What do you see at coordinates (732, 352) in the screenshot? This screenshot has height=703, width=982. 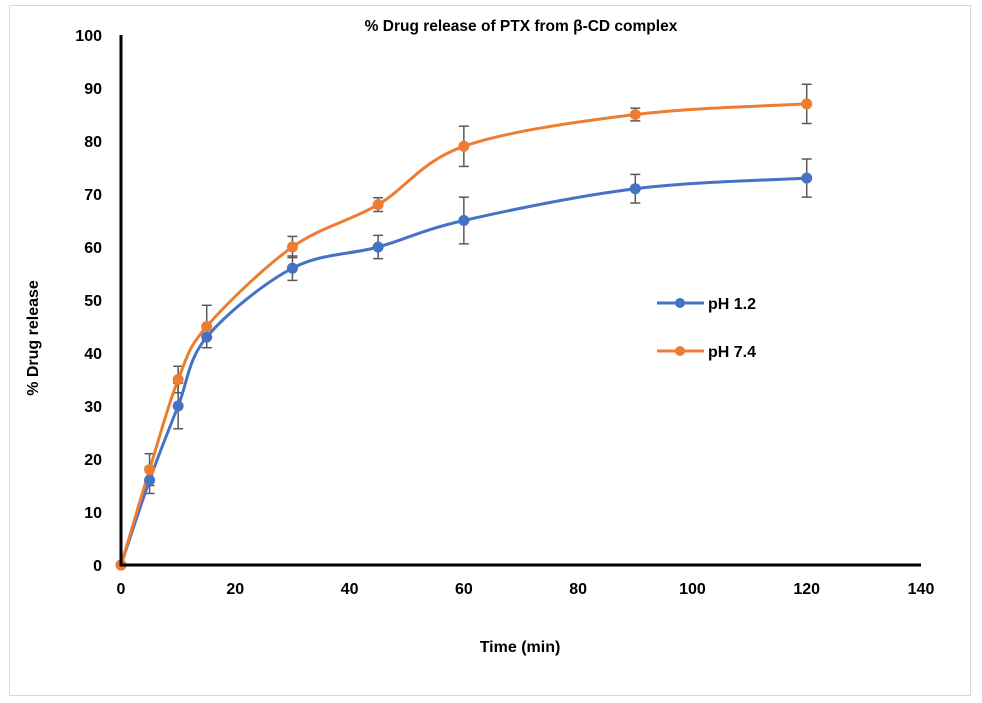 I see `legend-label: pH 7.4` at bounding box center [732, 352].